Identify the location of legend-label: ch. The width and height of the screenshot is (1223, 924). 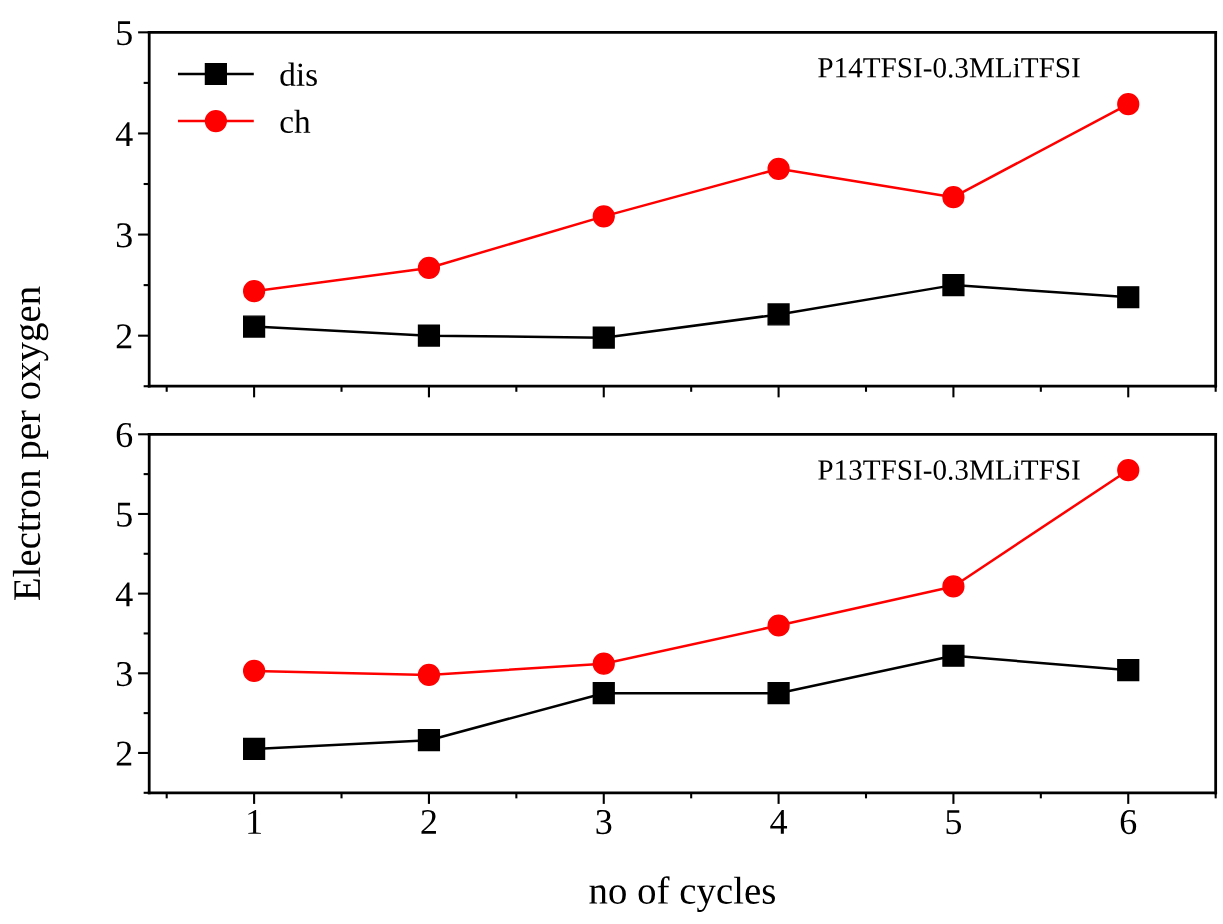
(295, 121).